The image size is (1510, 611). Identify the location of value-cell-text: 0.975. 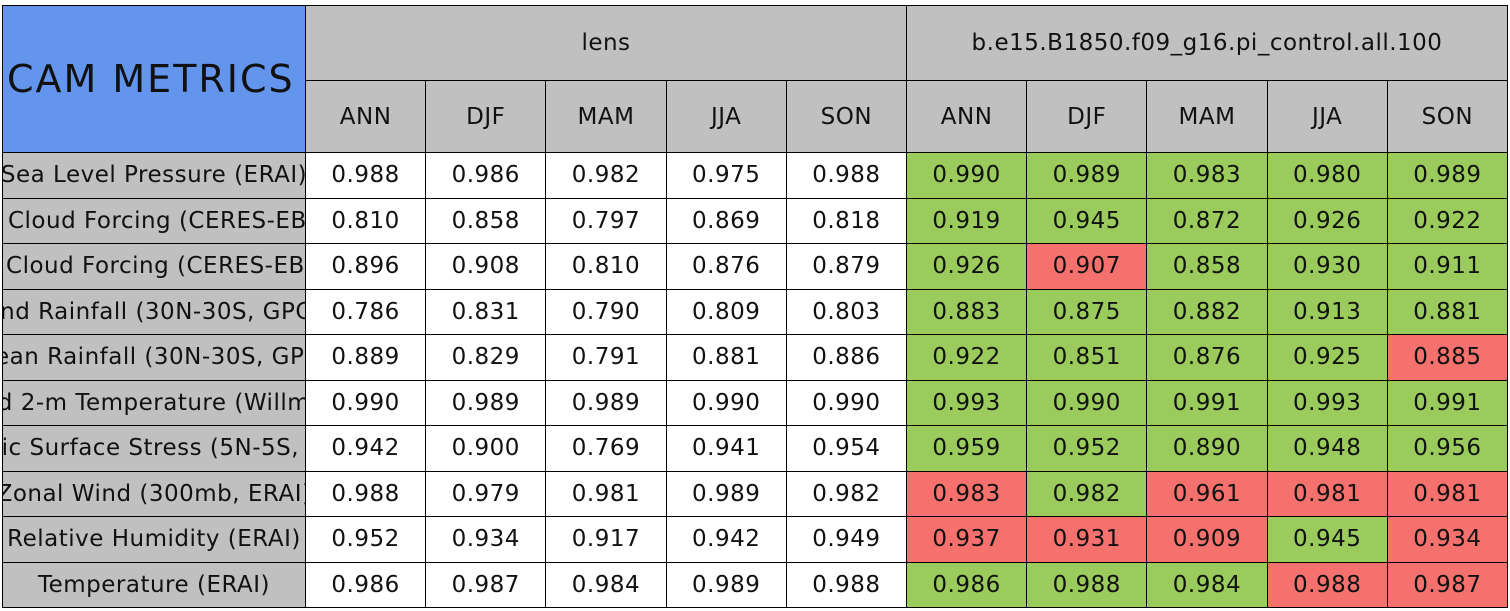
(726, 175).